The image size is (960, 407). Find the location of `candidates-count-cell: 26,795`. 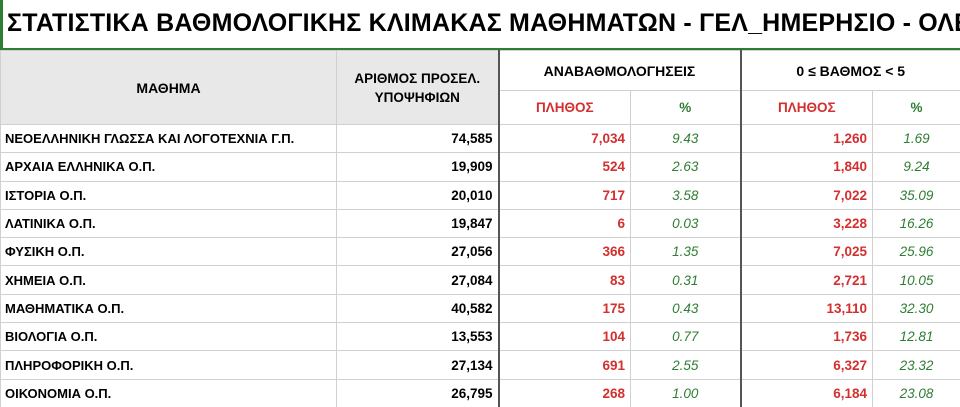

candidates-count-cell: 26,795 is located at coordinates (417, 392).